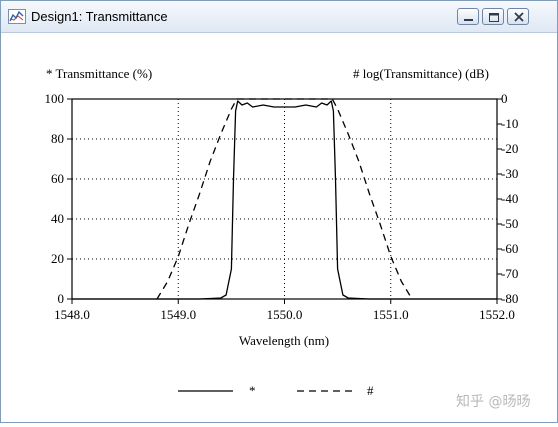  I want to click on x-tick-label: 1549.0, so click(178, 314).